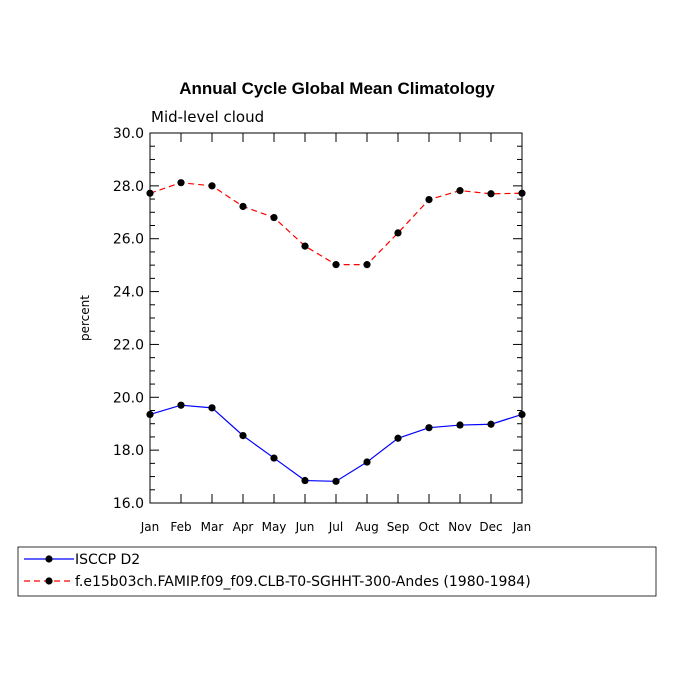  What do you see at coordinates (274, 527) in the screenshot?
I see `x-tick-label: May` at bounding box center [274, 527].